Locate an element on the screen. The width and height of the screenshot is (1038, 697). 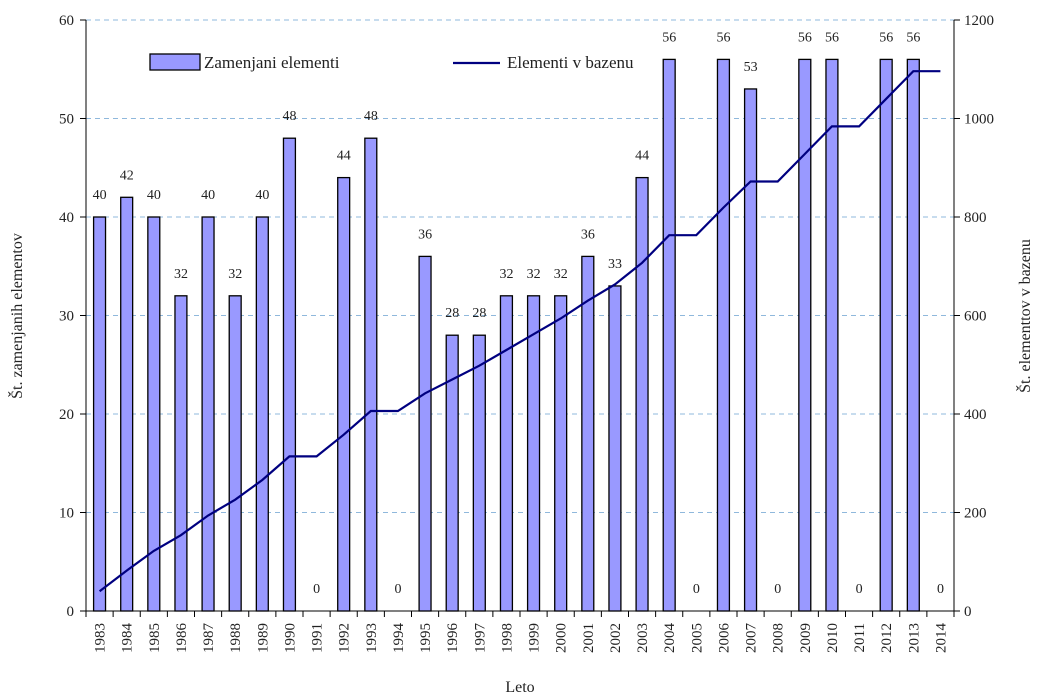
x-axis-title: Leto is located at coordinates (519, 687).